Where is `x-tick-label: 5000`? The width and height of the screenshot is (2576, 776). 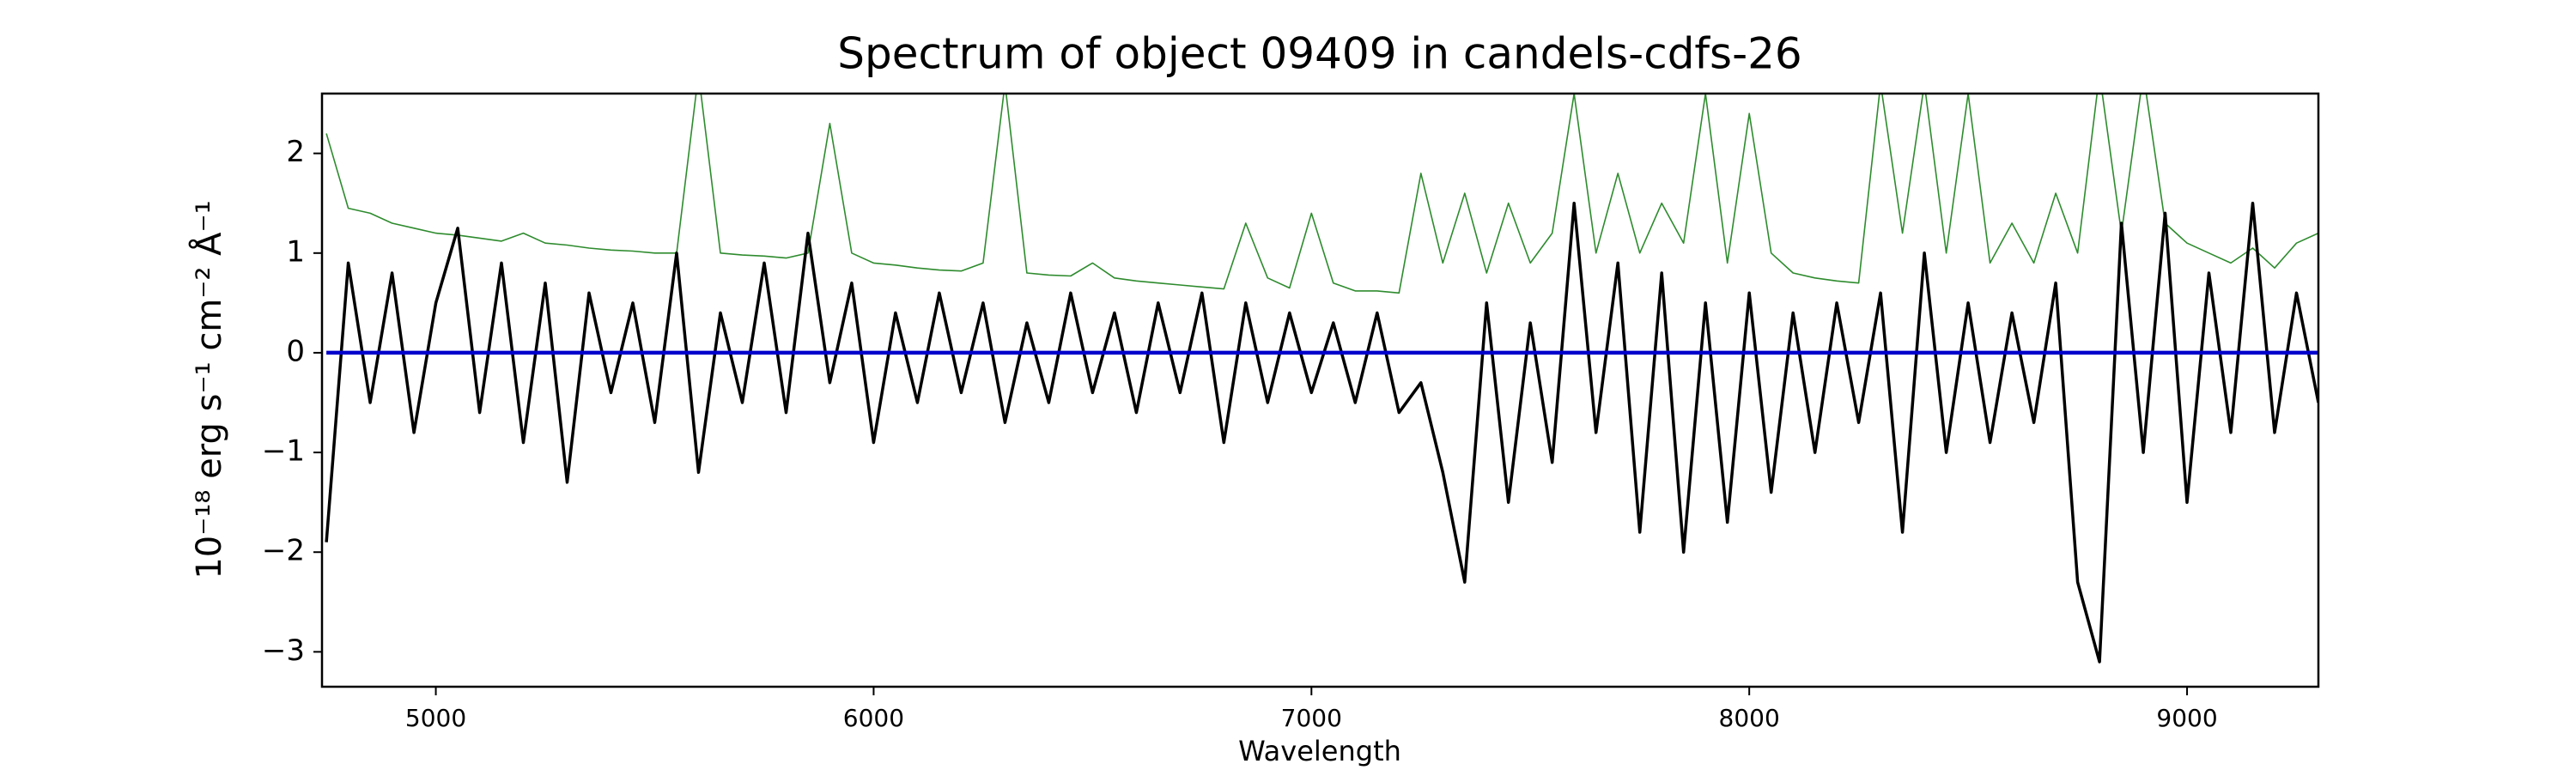
x-tick-label: 5000 is located at coordinates (435, 718).